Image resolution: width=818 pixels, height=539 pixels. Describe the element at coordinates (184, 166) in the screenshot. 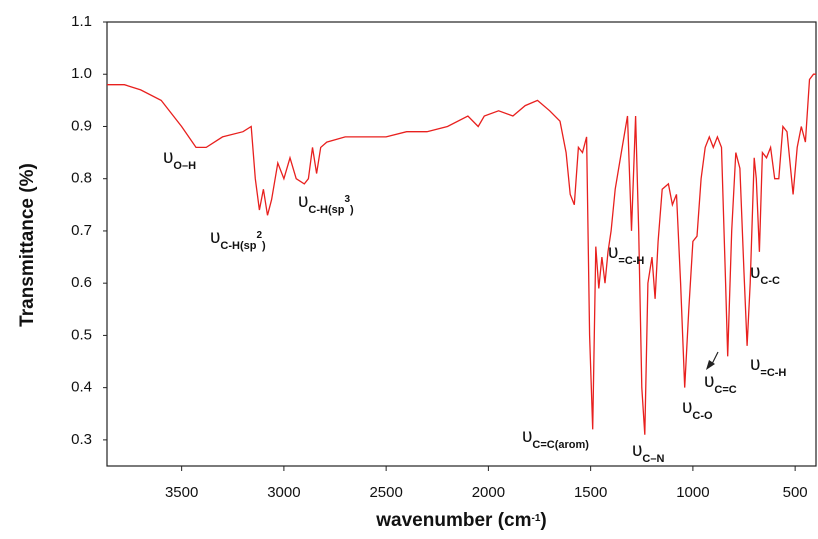

I see `annotation-part: O–H` at that location.